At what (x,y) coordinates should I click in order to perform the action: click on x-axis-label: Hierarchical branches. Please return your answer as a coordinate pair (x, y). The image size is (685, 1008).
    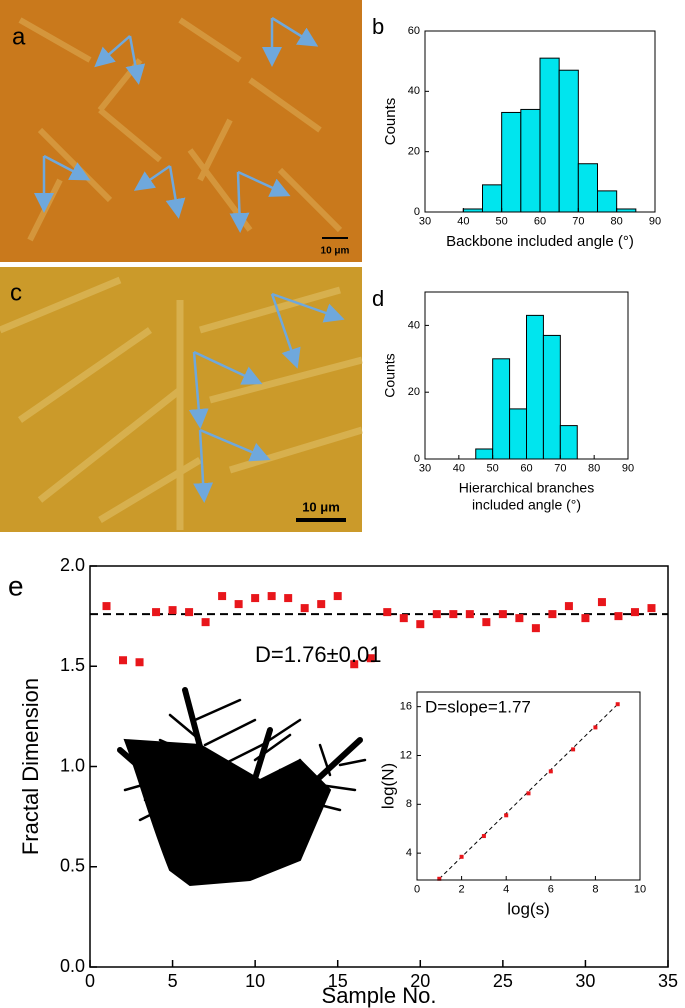
    Looking at the image, I should click on (526, 488).